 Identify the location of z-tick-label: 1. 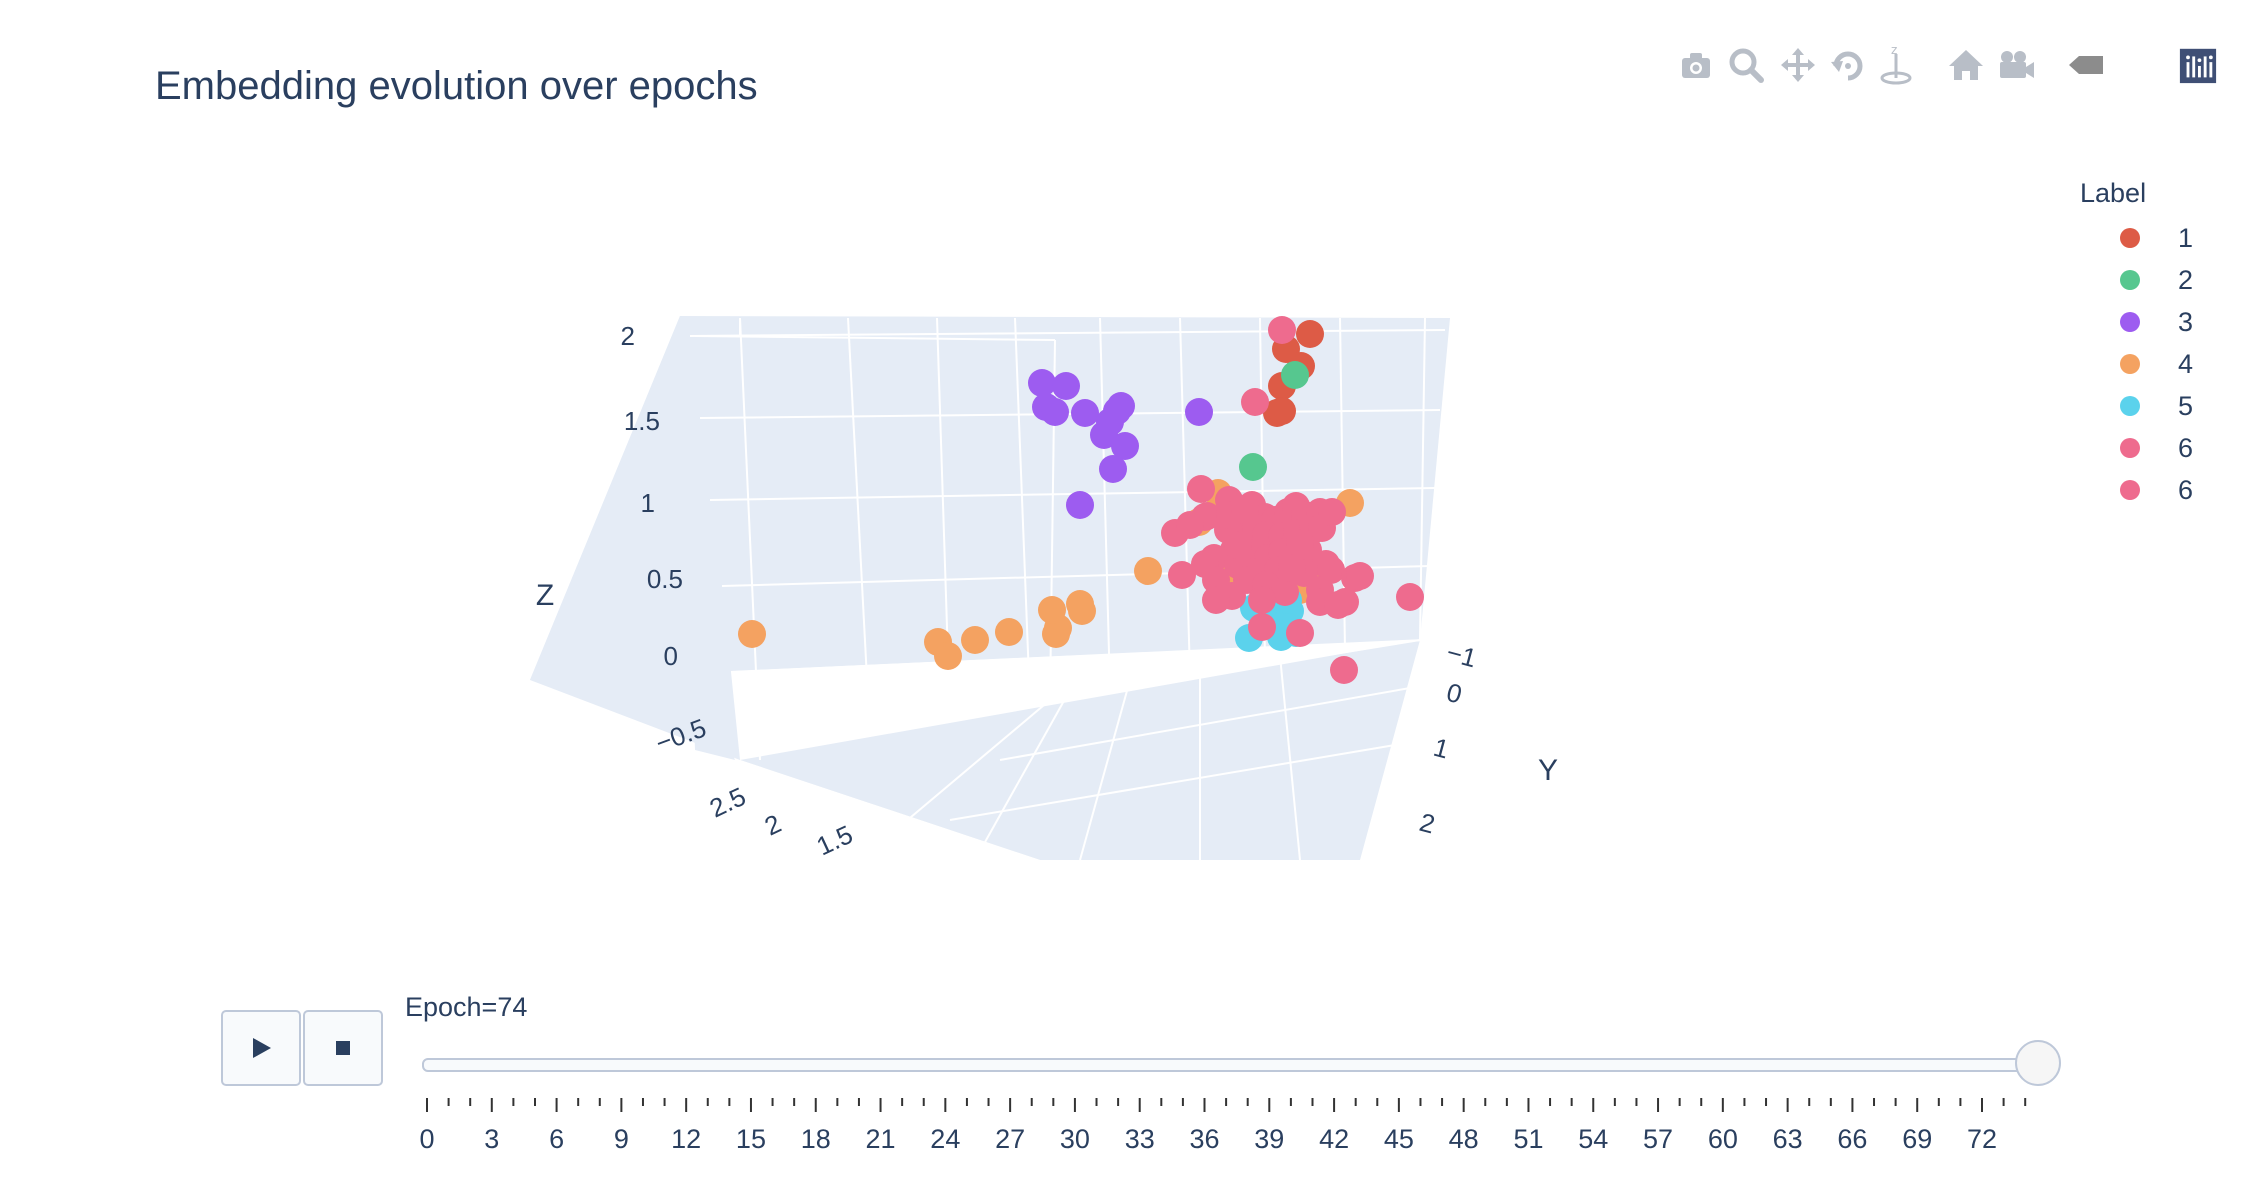
(648, 503).